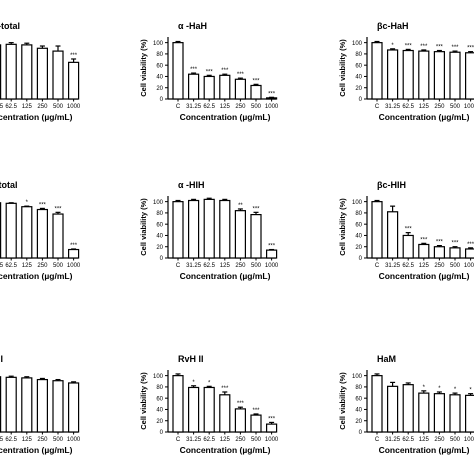 The height and width of the screenshot is (474, 474). Describe the element at coordinates (10, 26) in the screenshot. I see `panel-title: HaH-total` at that location.